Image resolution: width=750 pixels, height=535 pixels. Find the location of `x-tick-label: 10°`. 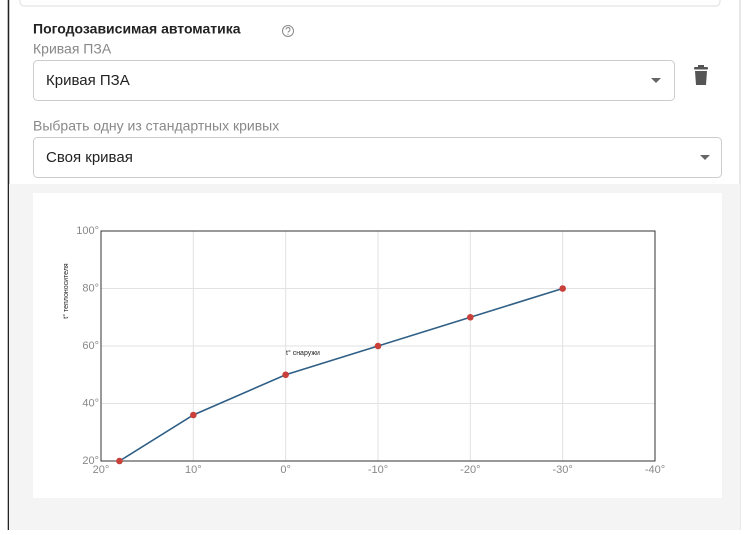

x-tick-label: 10° is located at coordinates (193, 470).